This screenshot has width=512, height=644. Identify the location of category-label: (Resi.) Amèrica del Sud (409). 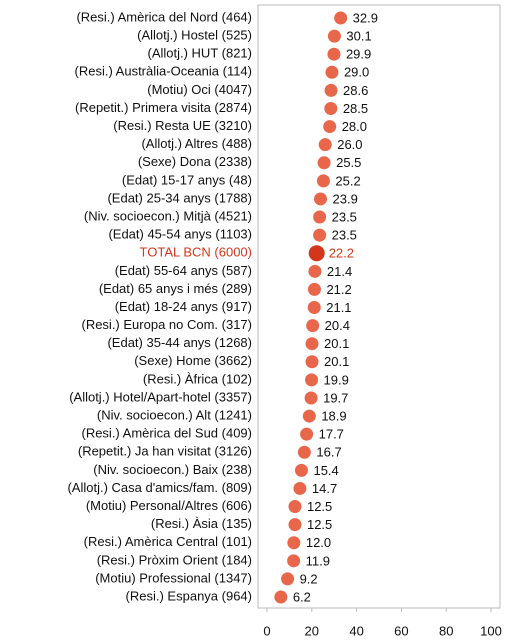
(166, 433).